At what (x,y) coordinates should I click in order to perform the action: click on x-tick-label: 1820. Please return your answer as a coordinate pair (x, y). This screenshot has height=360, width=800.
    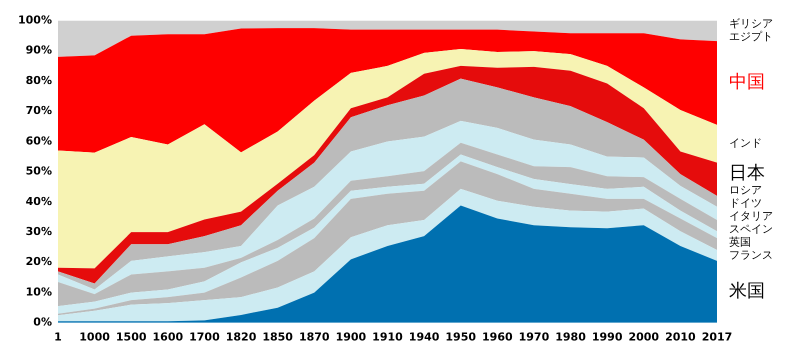
    Looking at the image, I should click on (241, 337).